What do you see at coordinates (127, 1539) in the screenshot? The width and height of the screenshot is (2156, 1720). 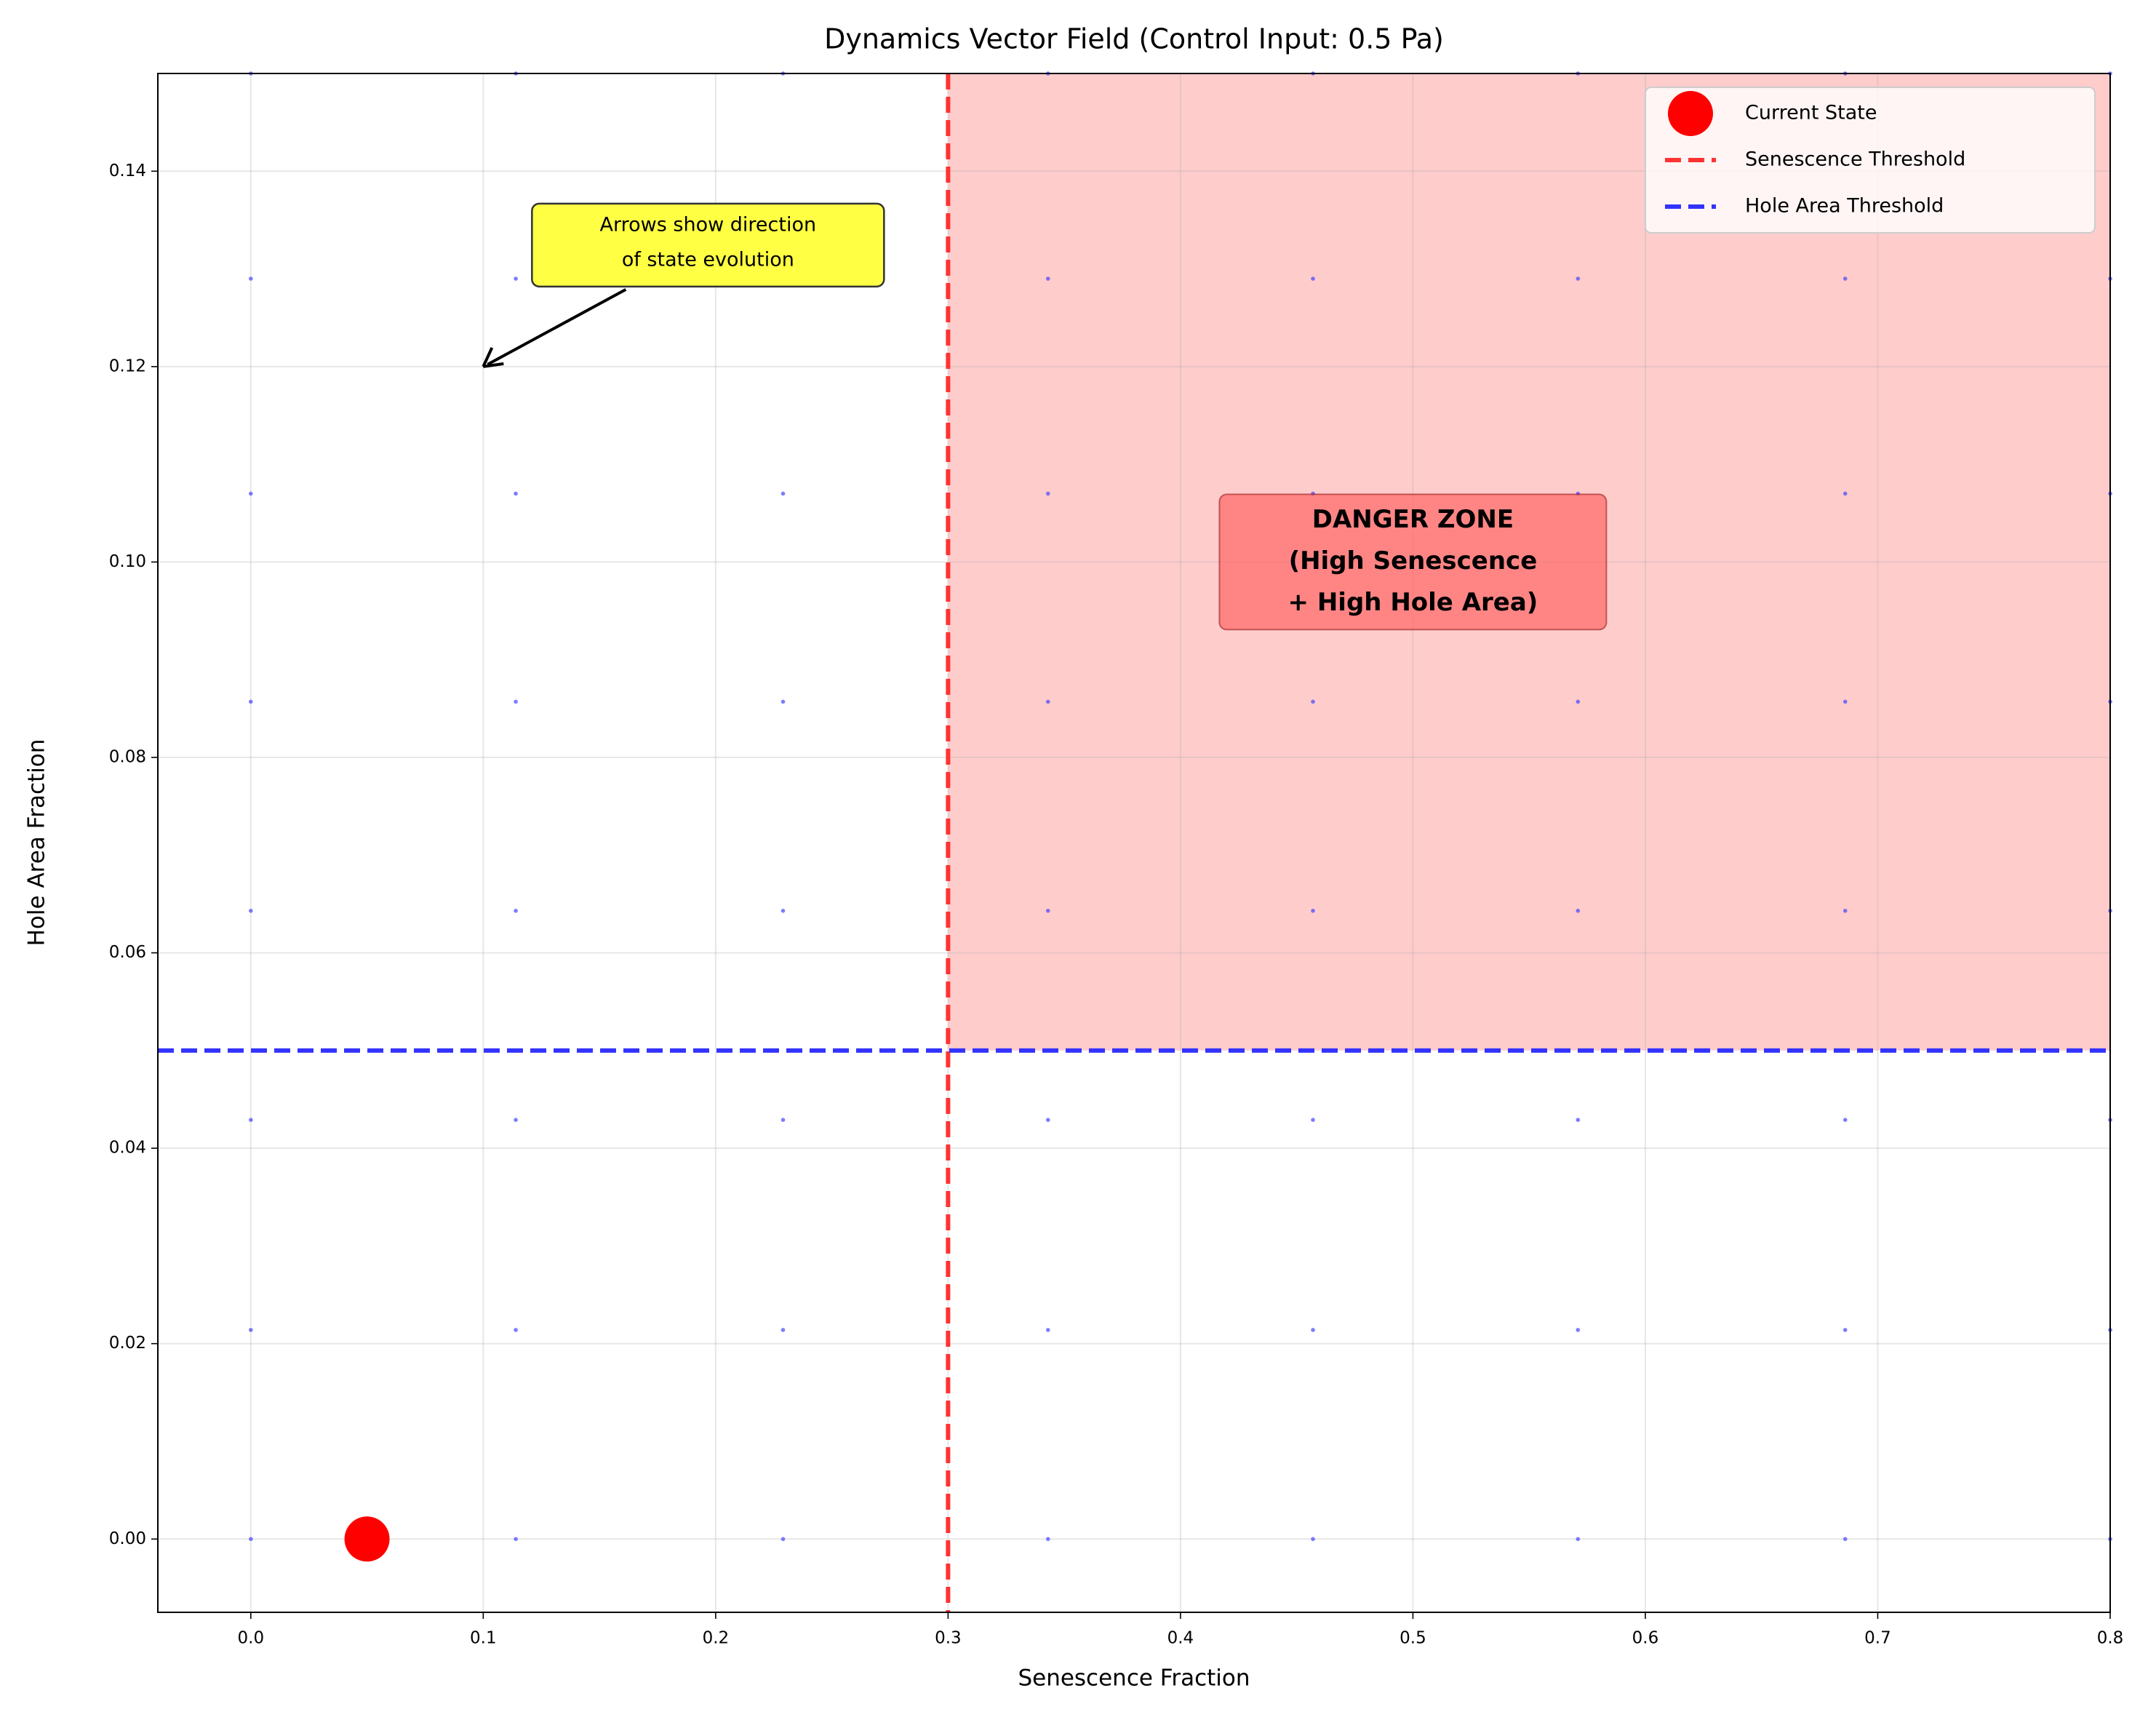 I see `y-tick-label: 0.00` at bounding box center [127, 1539].